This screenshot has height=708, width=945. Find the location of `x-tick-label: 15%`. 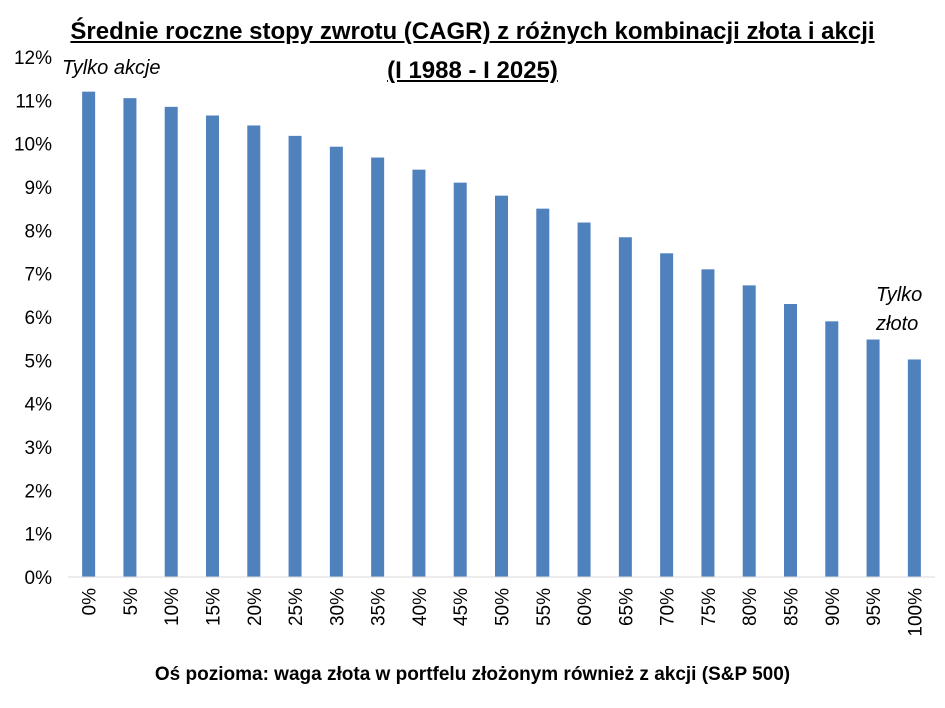

x-tick-label: 15% is located at coordinates (214, 607).